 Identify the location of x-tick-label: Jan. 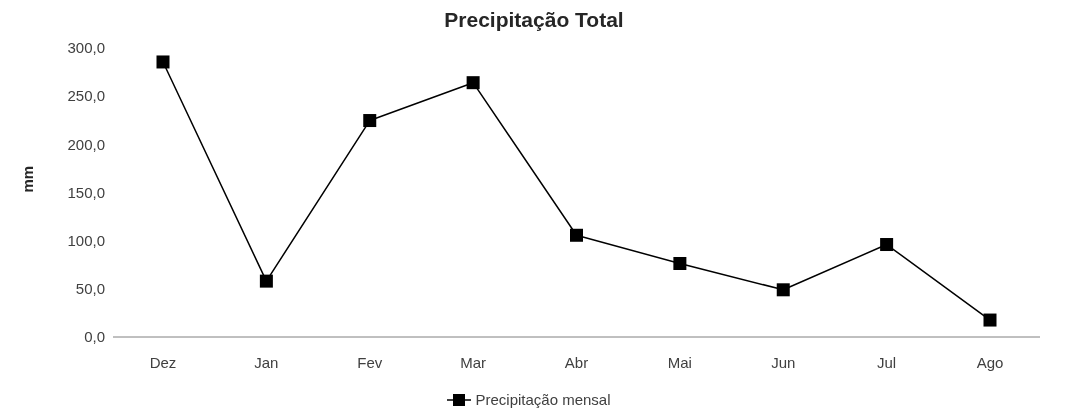
(266, 362).